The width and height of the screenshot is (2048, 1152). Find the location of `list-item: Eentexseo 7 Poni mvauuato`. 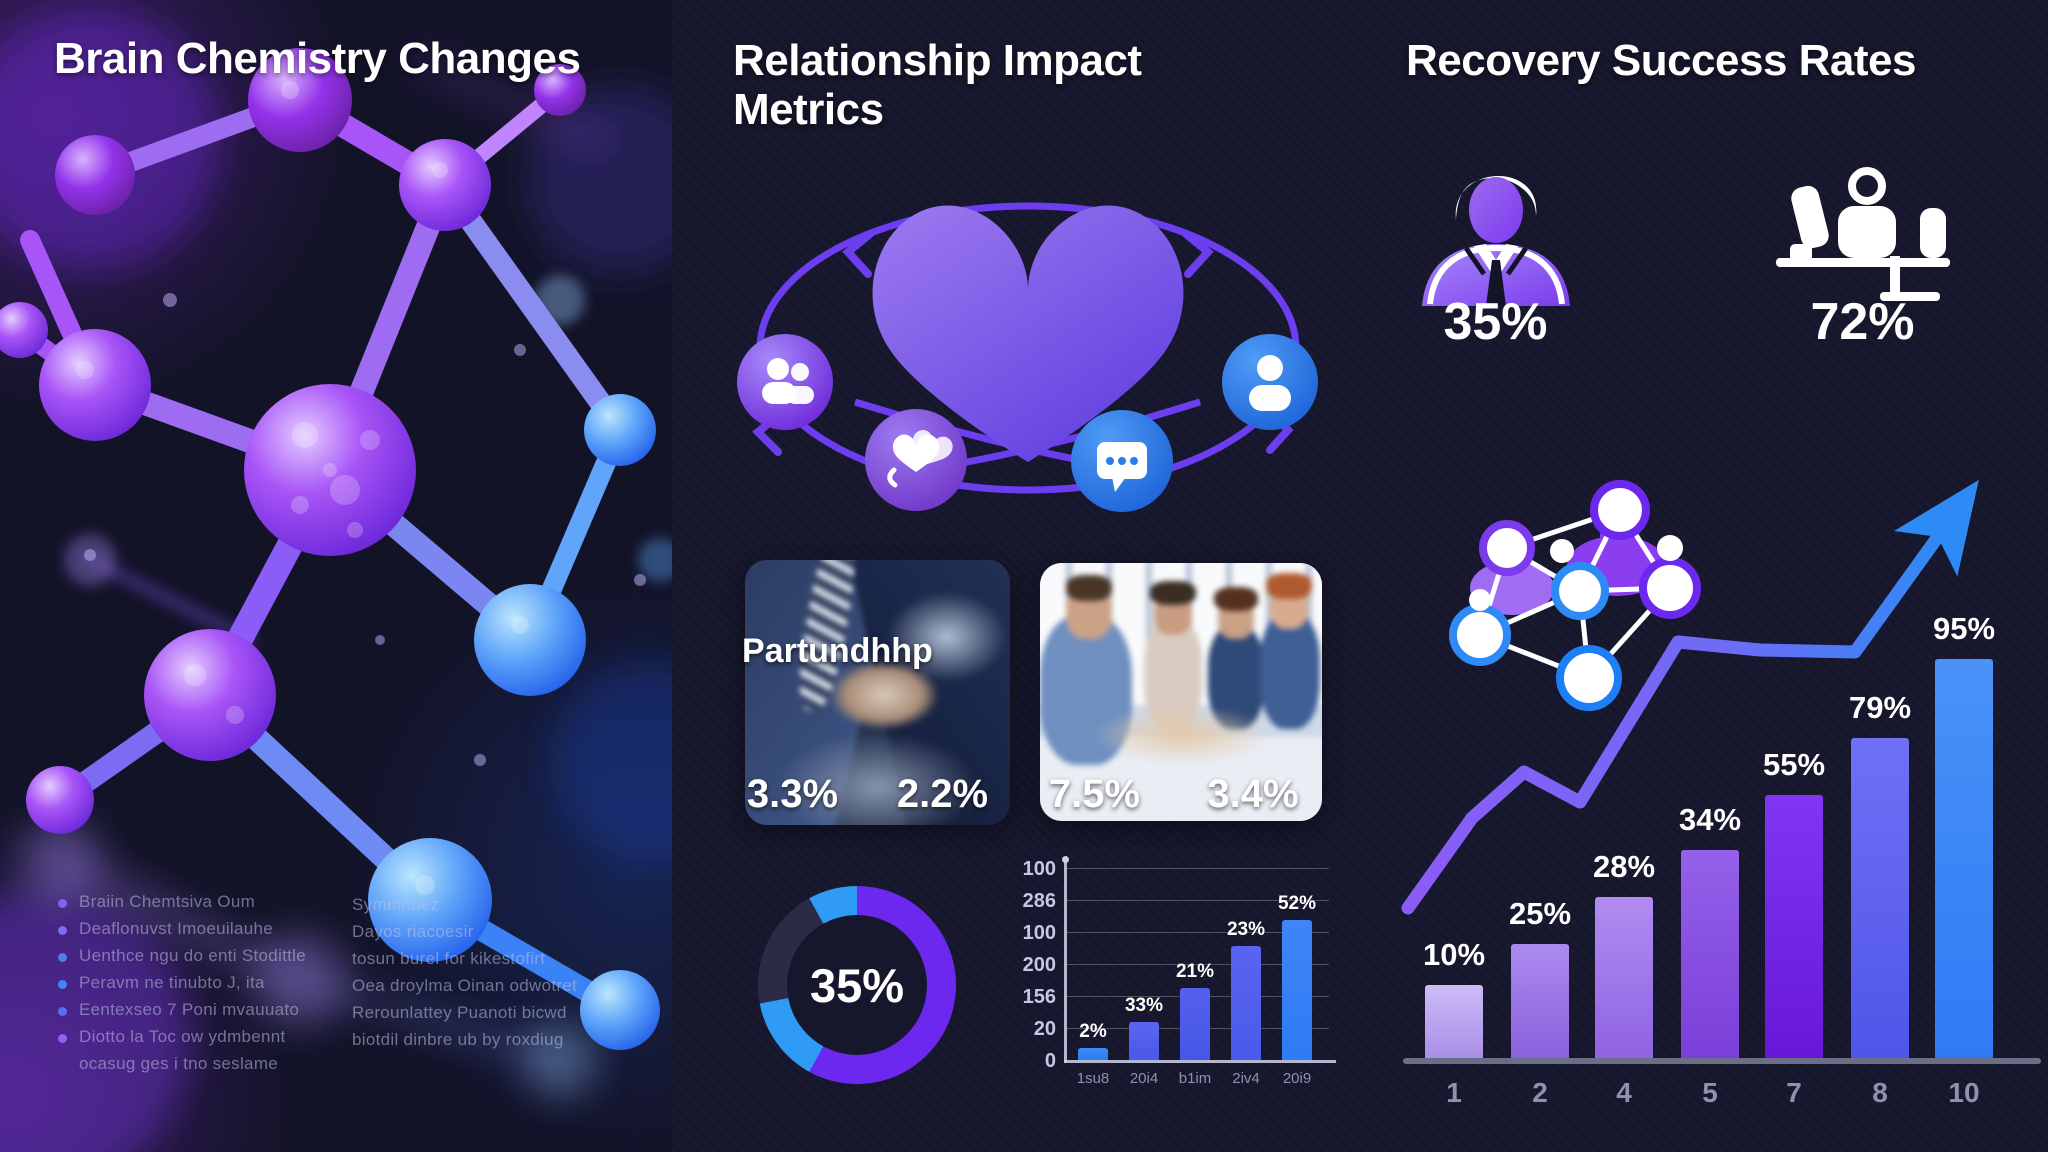

list-item: Eentexseo 7 Poni mvauuato is located at coordinates (182, 1013).